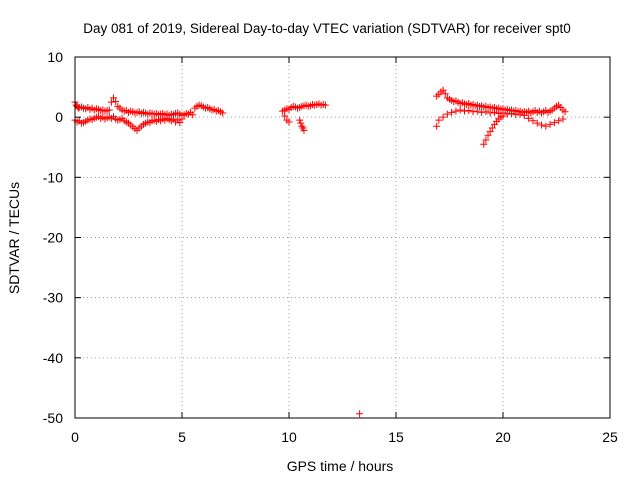 This screenshot has width=640, height=480. I want to click on x-tick-label: 10, so click(289, 437).